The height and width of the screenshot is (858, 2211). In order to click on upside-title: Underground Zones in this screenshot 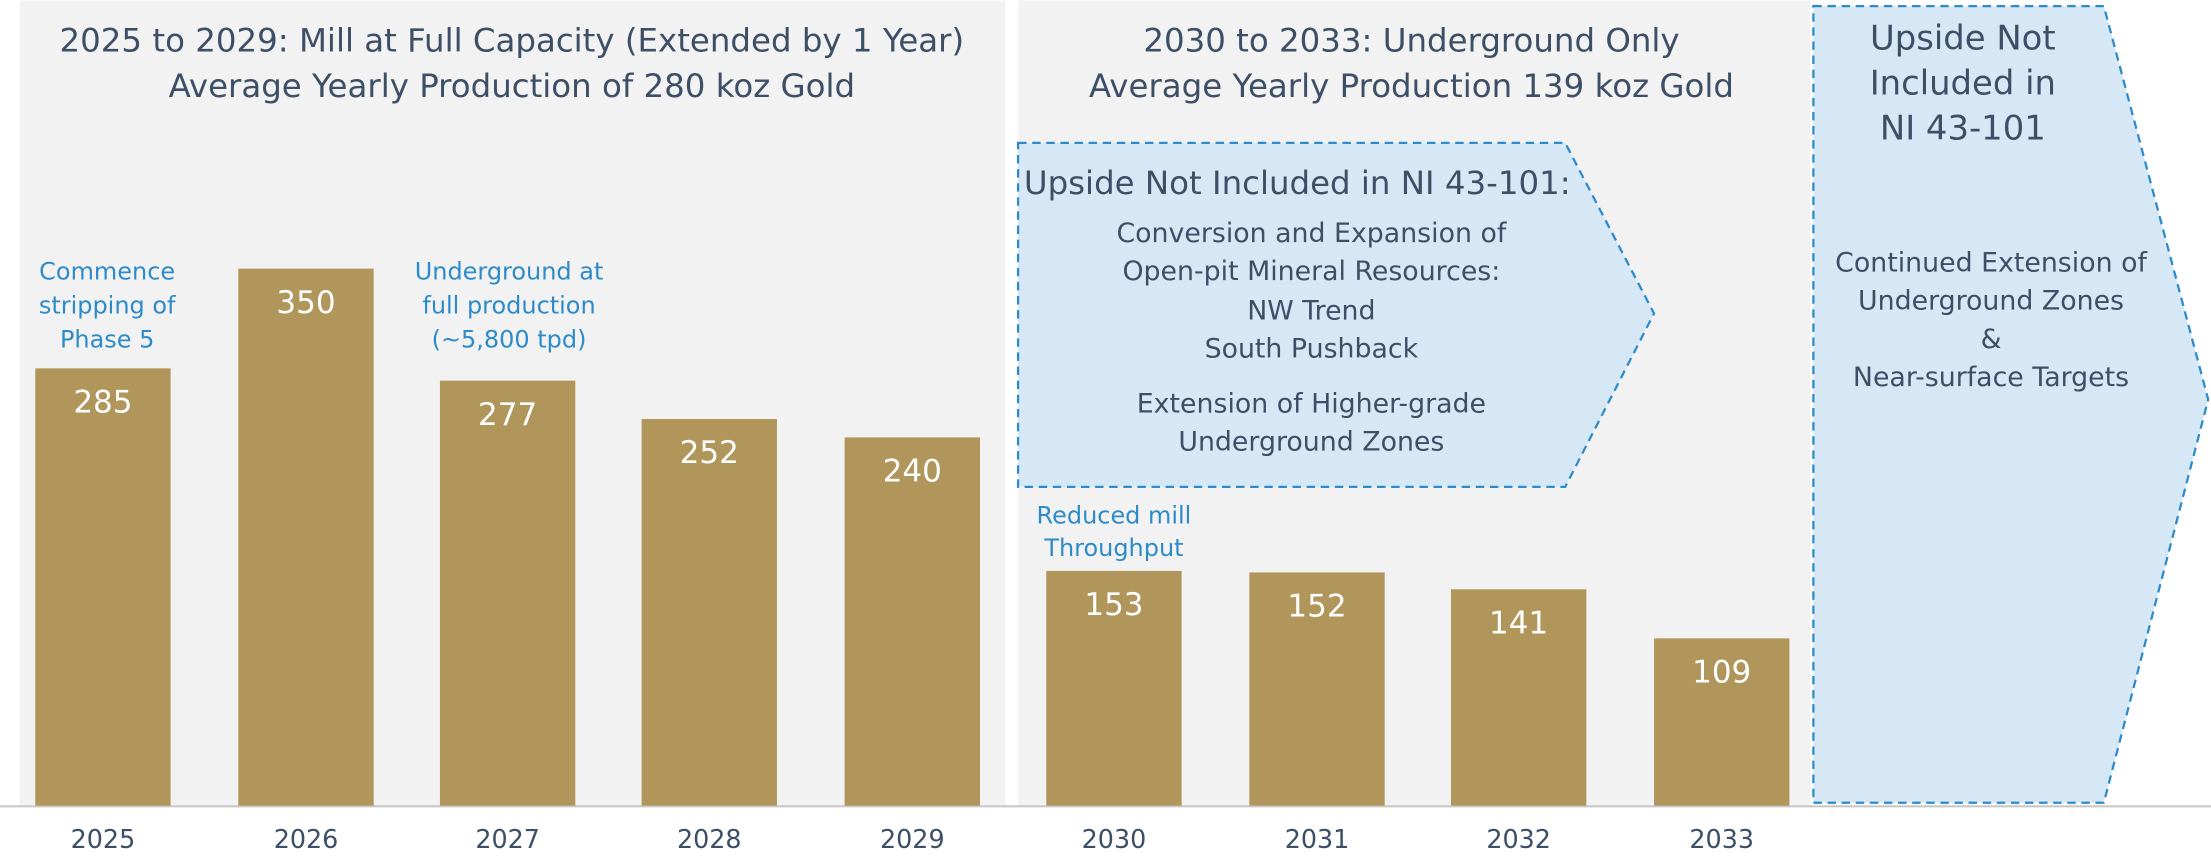, I will do `click(1311, 442)`.